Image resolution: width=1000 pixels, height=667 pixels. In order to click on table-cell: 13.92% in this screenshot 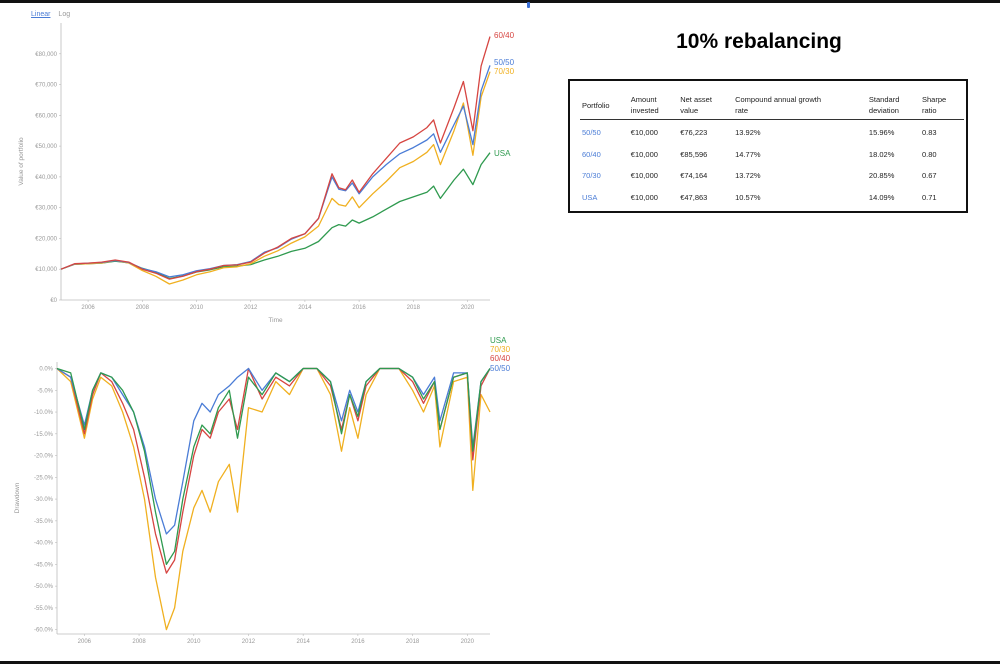, I will do `click(748, 133)`.